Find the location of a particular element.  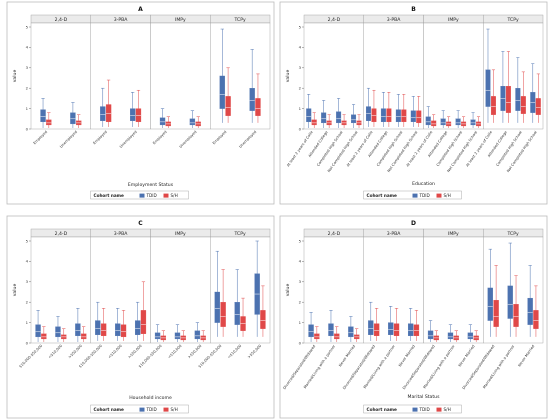

facet-label: 3-PBA is located at coordinates (121, 234).